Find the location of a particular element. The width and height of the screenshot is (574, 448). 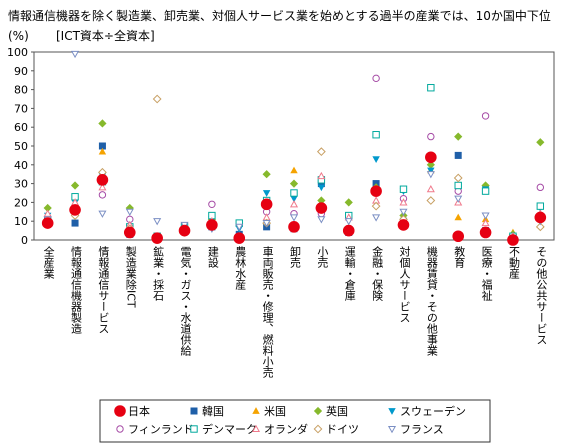

x-category-label: 鉱業・採石 is located at coordinates (158, 273).